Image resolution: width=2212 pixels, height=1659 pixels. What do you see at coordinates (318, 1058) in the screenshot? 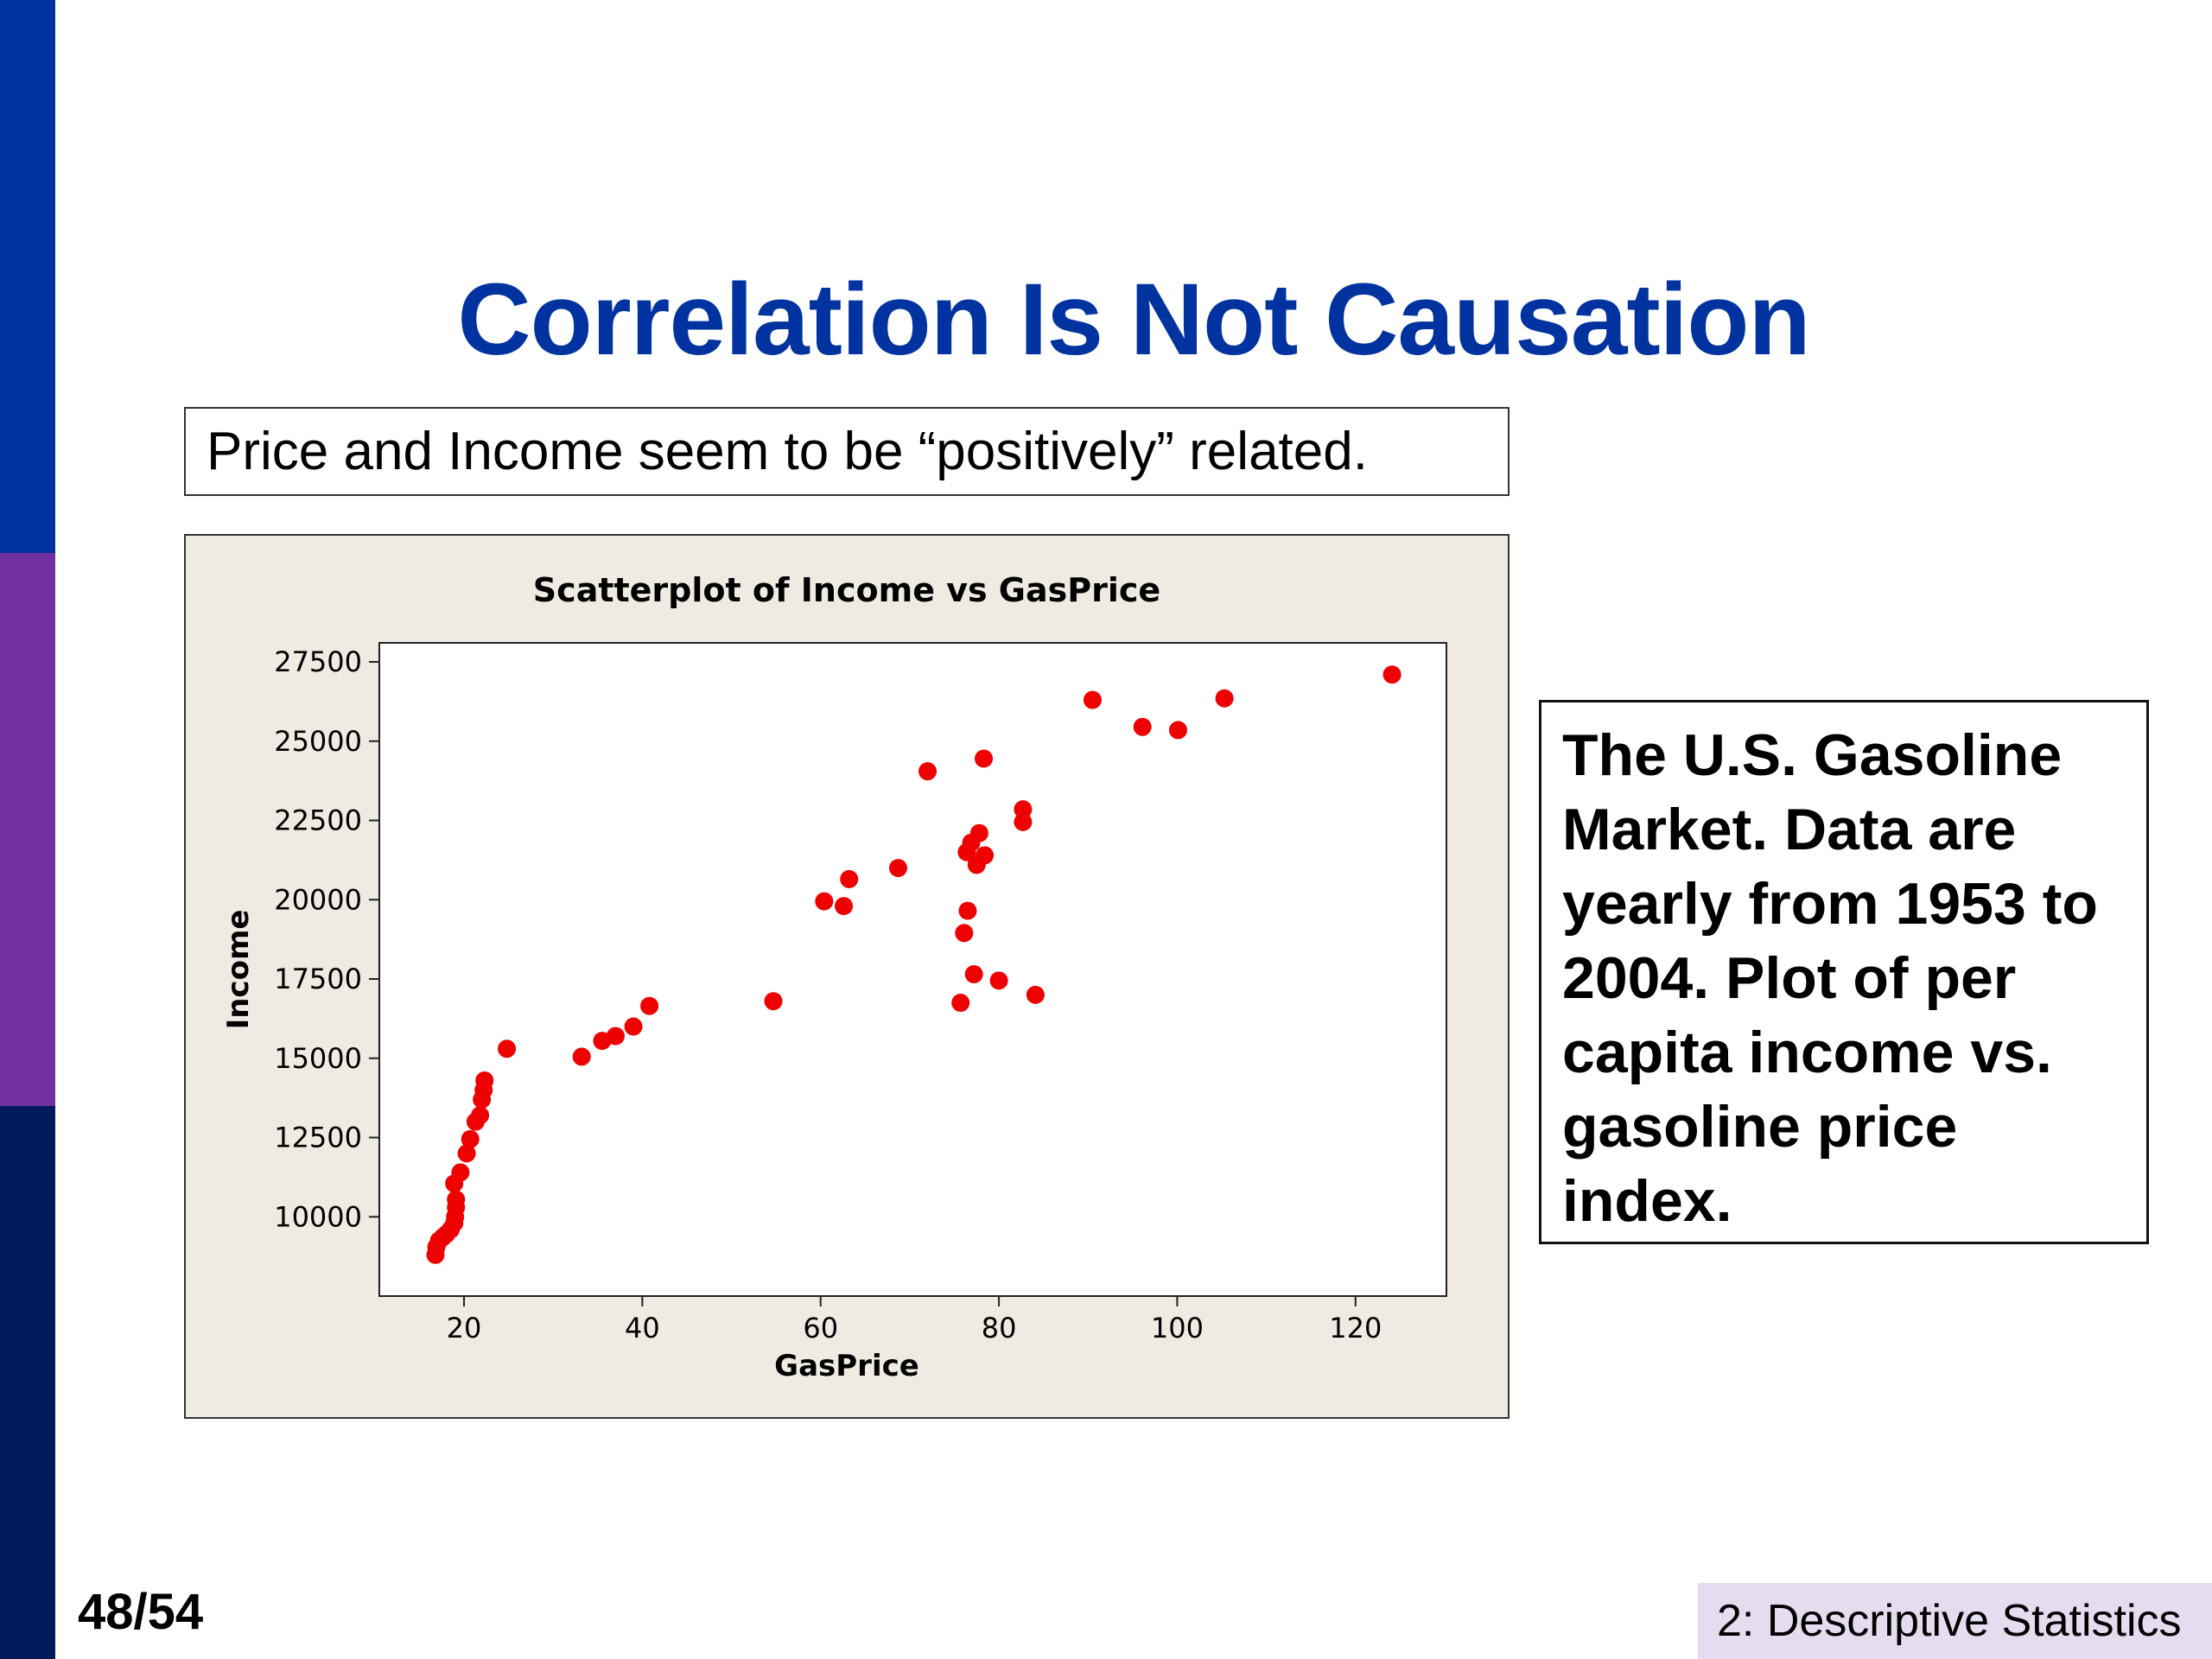
I see `y-tick-label: 15000` at bounding box center [318, 1058].